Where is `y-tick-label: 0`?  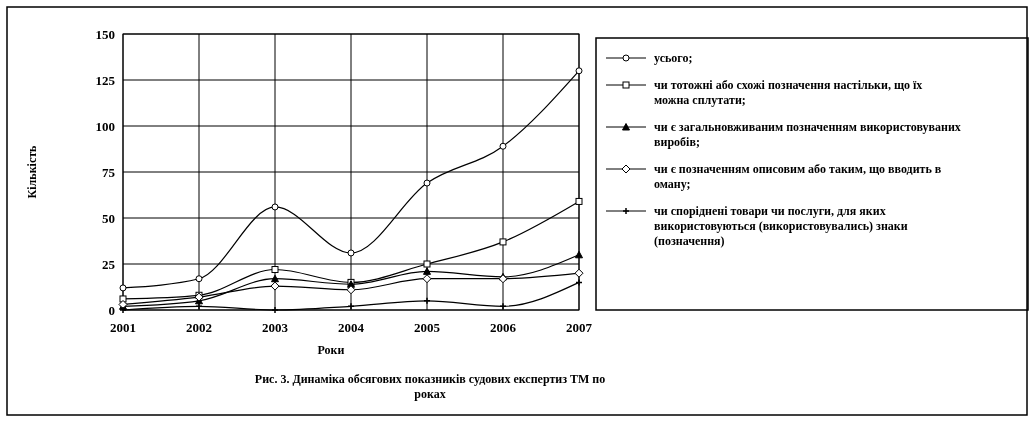 y-tick-label: 0 is located at coordinates (111, 310).